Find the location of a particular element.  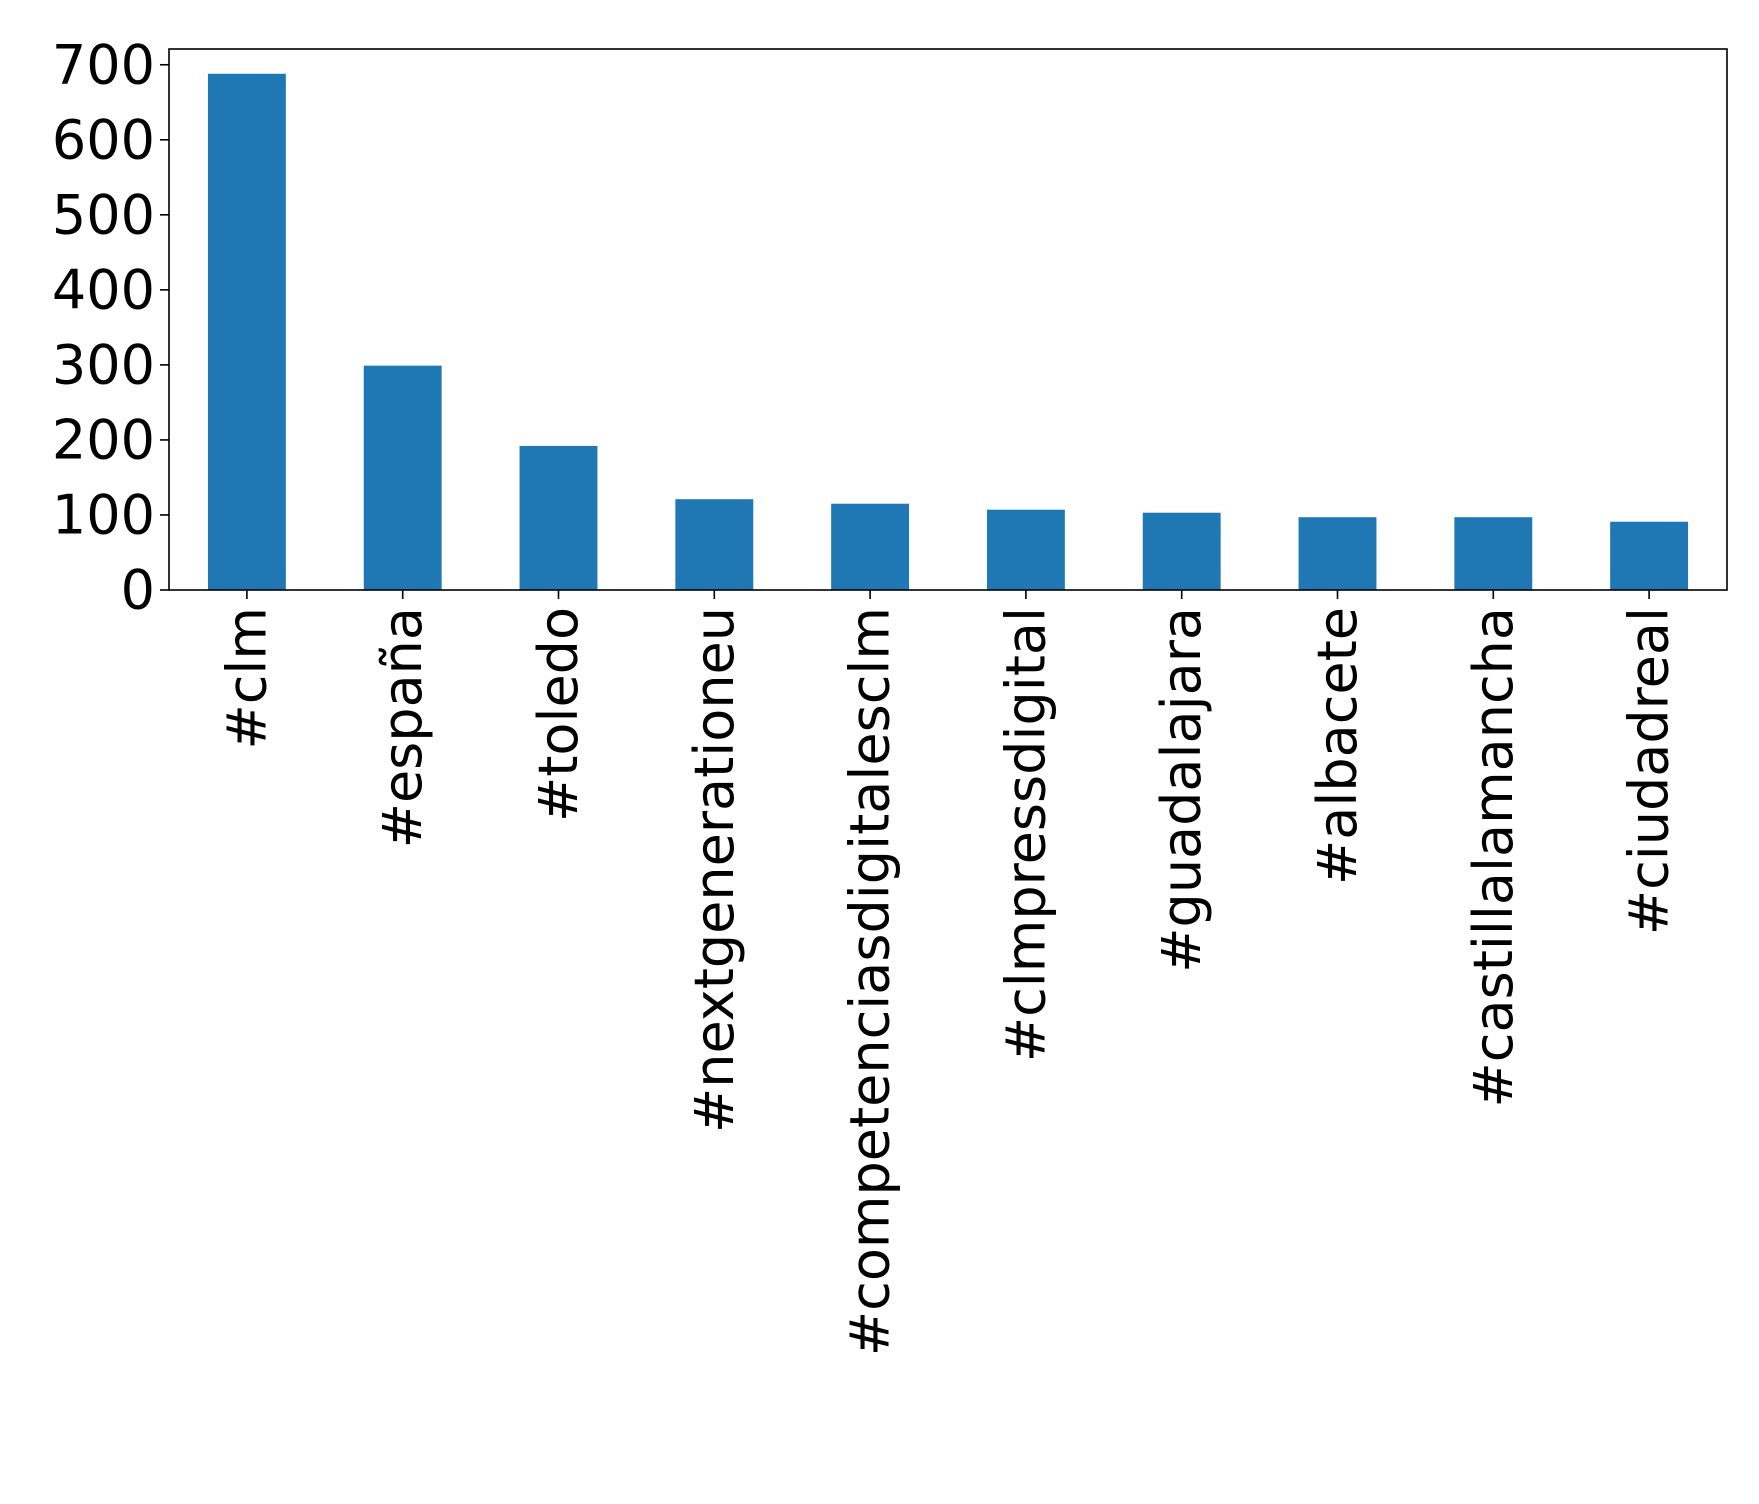

x-tick-label: #clmpressdigital is located at coordinates (1025, 834).